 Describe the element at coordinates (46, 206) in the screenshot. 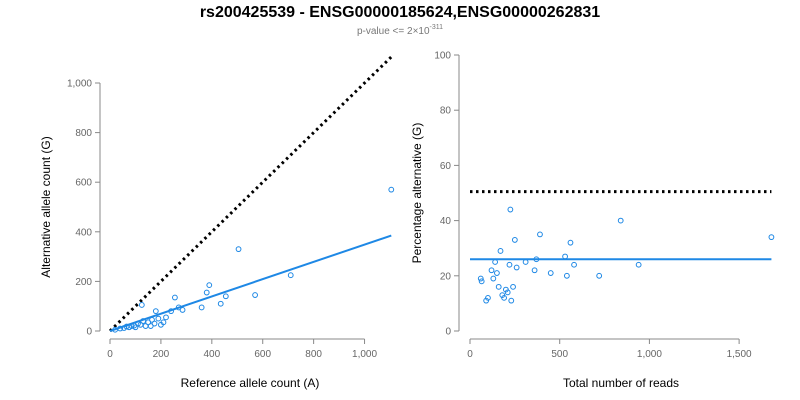

I see `y-axis-label: Alternative allele count (G)` at that location.